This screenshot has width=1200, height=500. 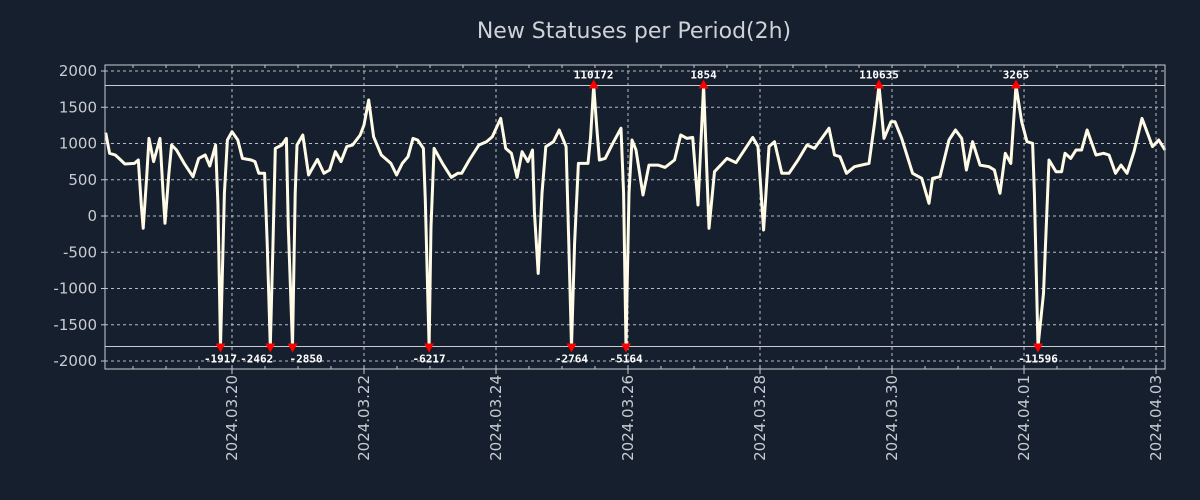 What do you see at coordinates (628, 418) in the screenshot?
I see `x-tick-label: 2024.03.26` at bounding box center [628, 418].